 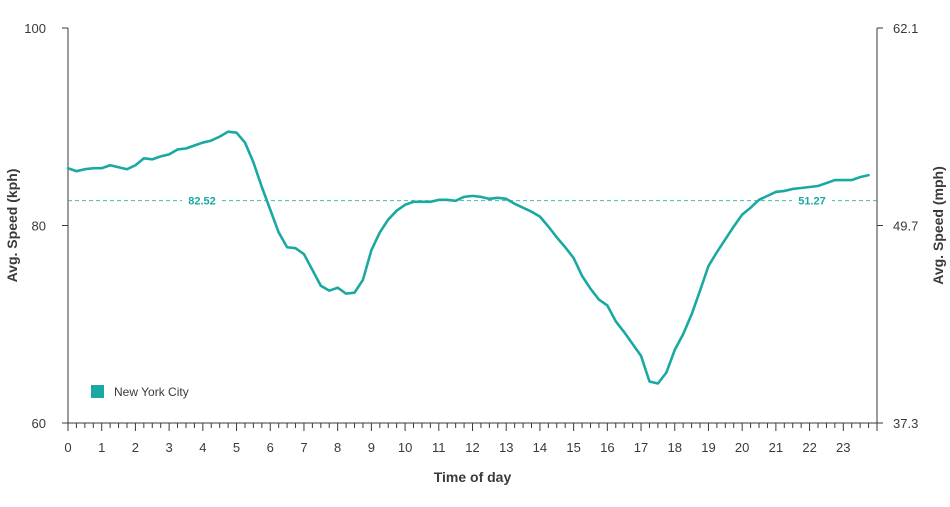 I want to click on reference-label-left-bg, so click(x=202, y=200).